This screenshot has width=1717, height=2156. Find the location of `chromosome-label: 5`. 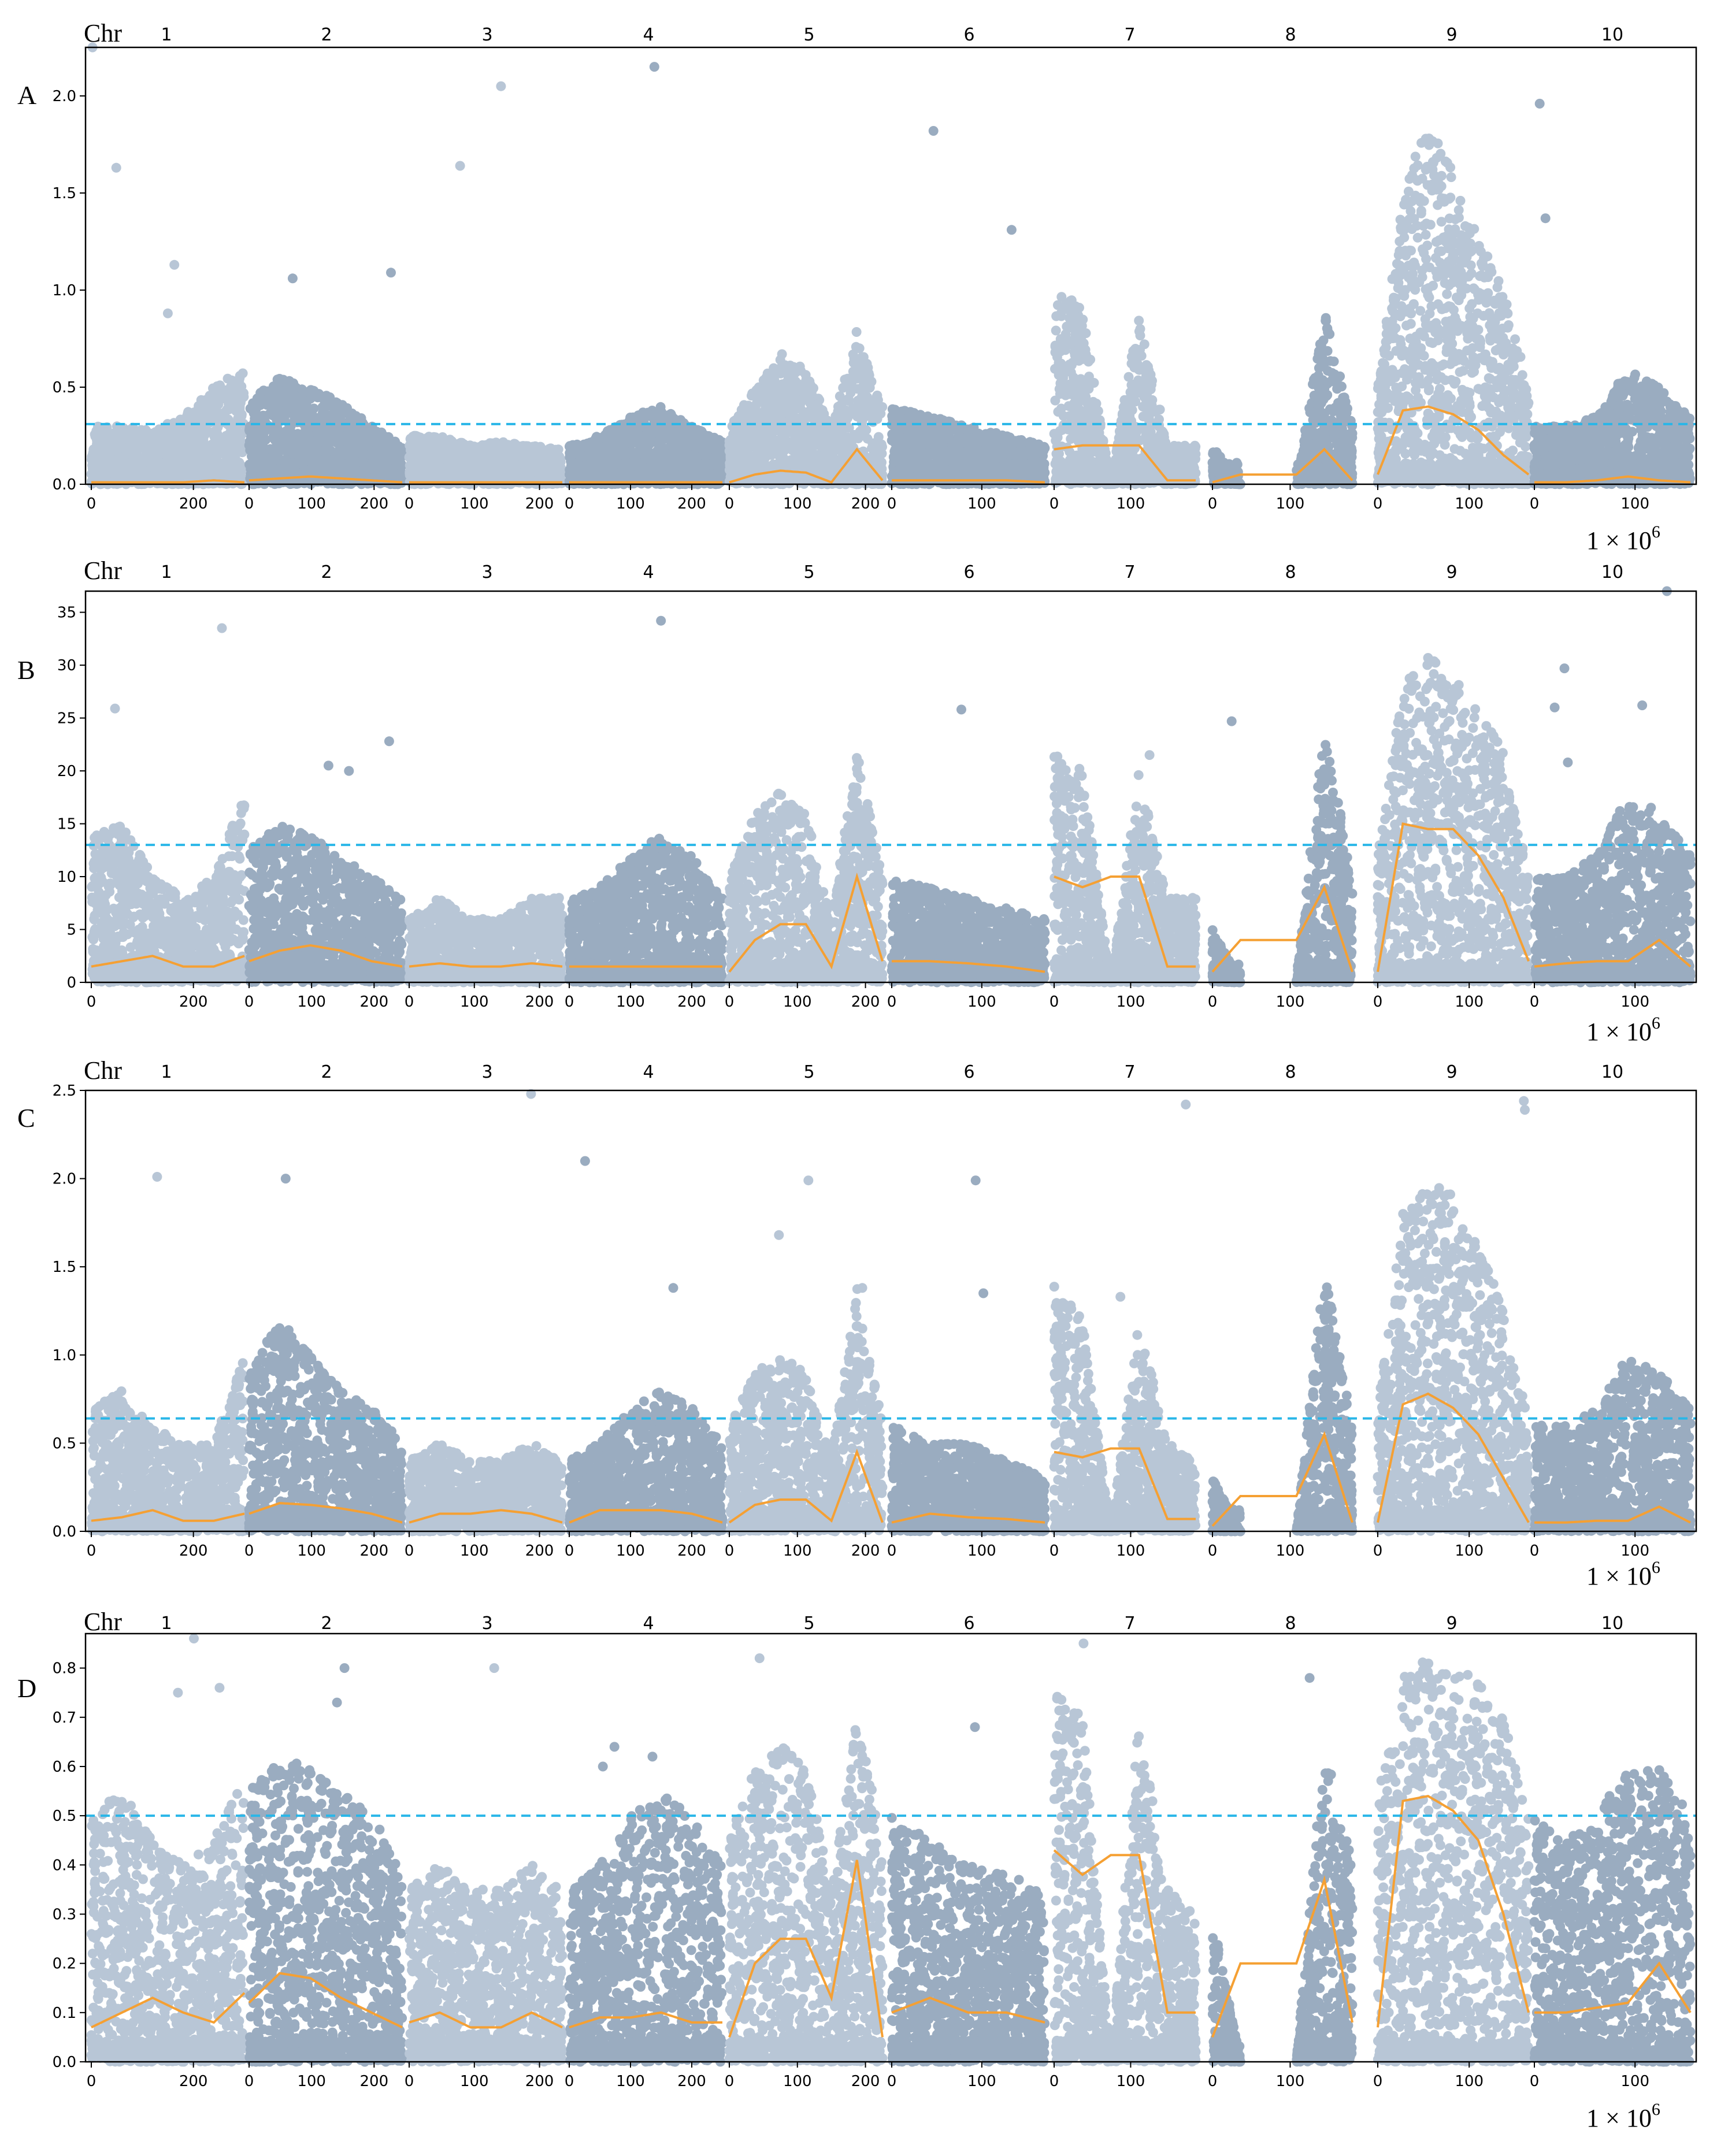

chromosome-label: 5 is located at coordinates (809, 35).